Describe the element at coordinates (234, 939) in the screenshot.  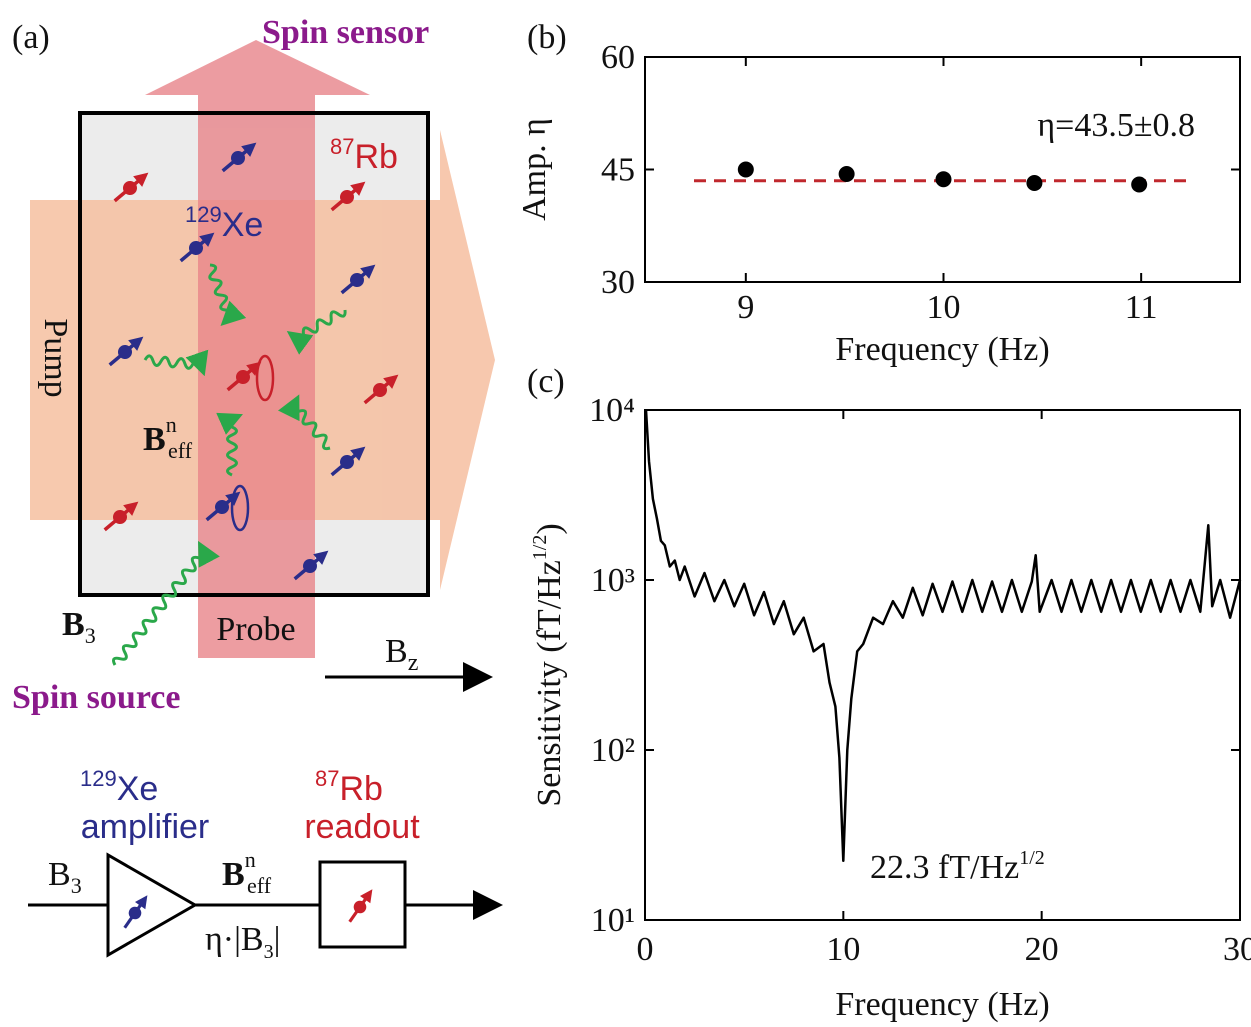
I see `text: η·|B` at that location.